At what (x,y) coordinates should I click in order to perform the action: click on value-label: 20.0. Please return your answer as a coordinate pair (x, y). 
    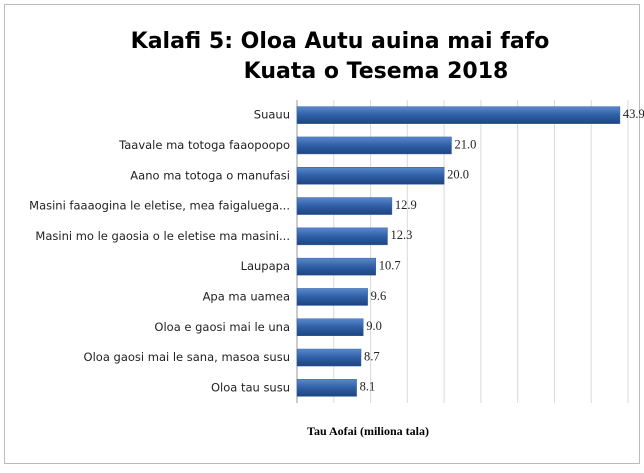
    Looking at the image, I should click on (458, 175).